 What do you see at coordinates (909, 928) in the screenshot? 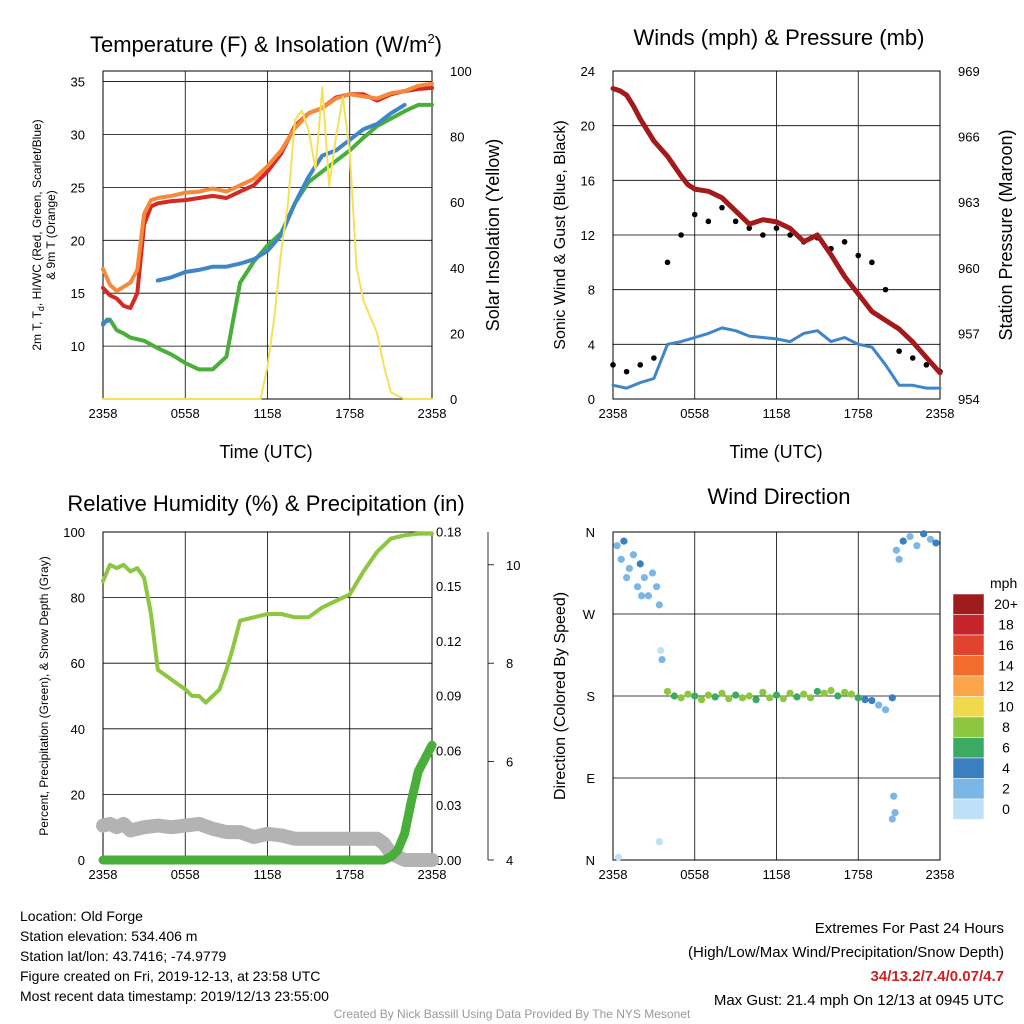
I see `extremes-title: Extremes For Past 24 Hours` at bounding box center [909, 928].